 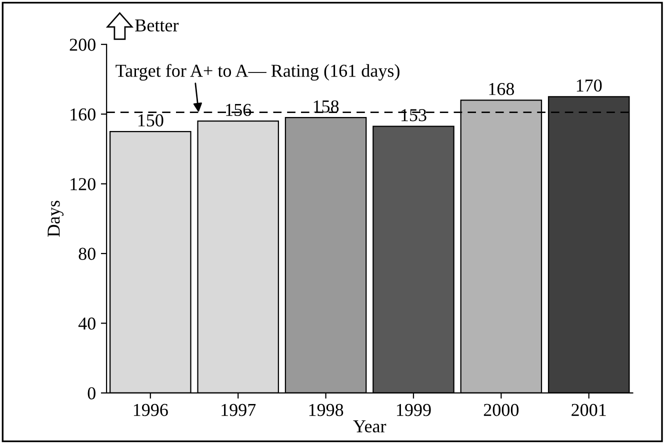 I want to click on data-label: 168, so click(x=501, y=89).